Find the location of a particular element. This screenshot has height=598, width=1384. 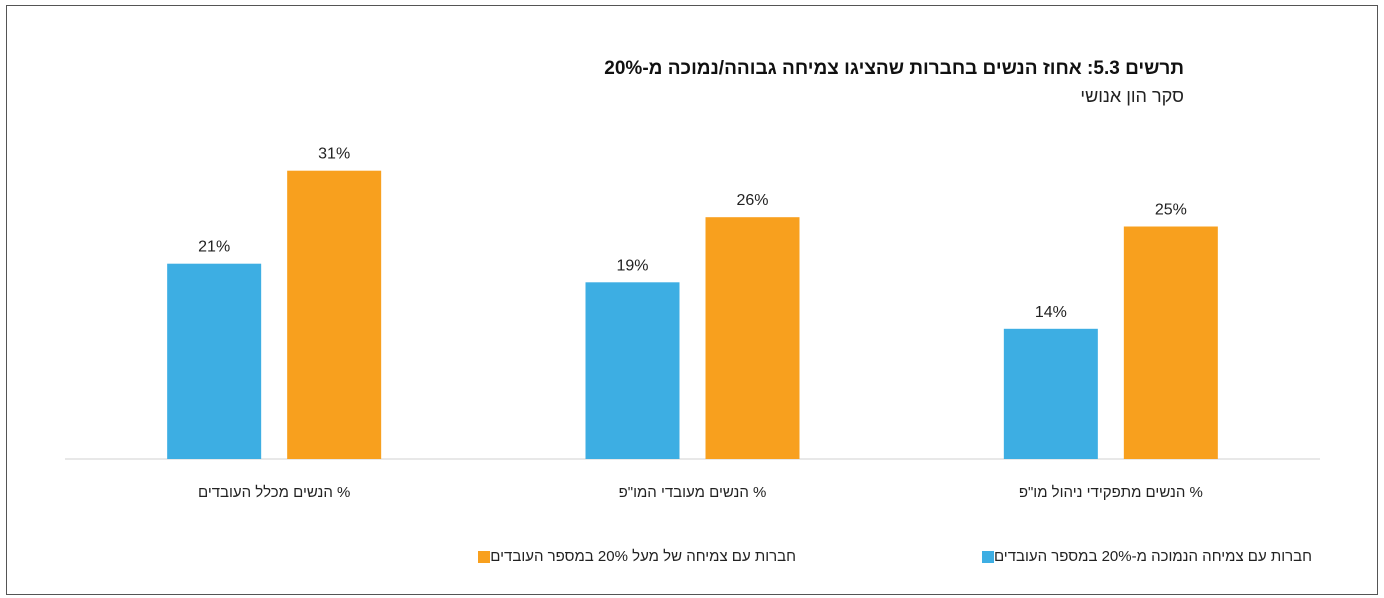

category-label-2: % הנשים מכלל העובדים is located at coordinates (274, 492).